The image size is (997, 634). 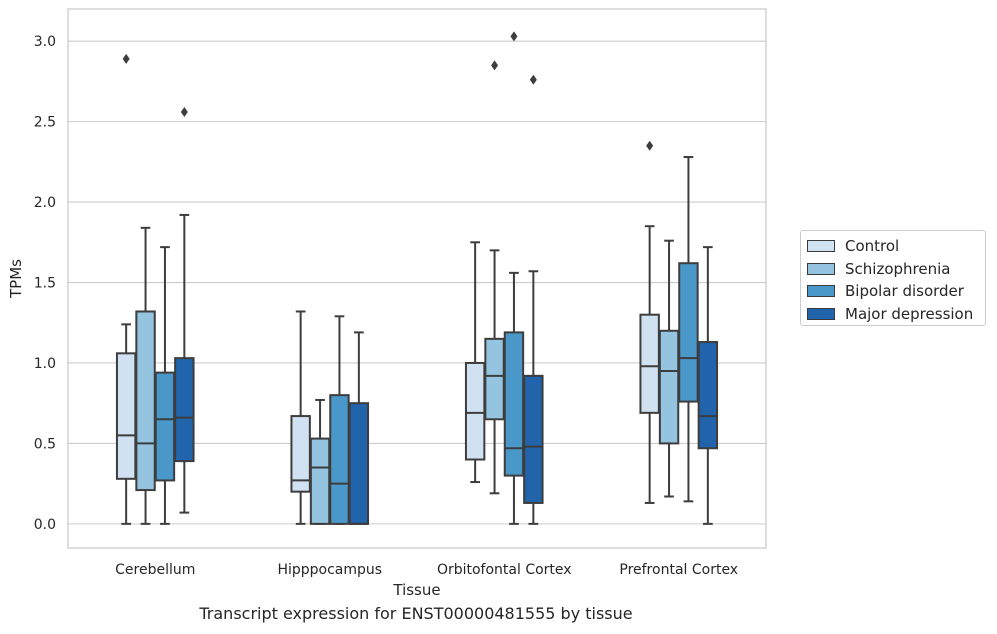 What do you see at coordinates (821, 313) in the screenshot?
I see `legend-swatch-major-depression` at bounding box center [821, 313].